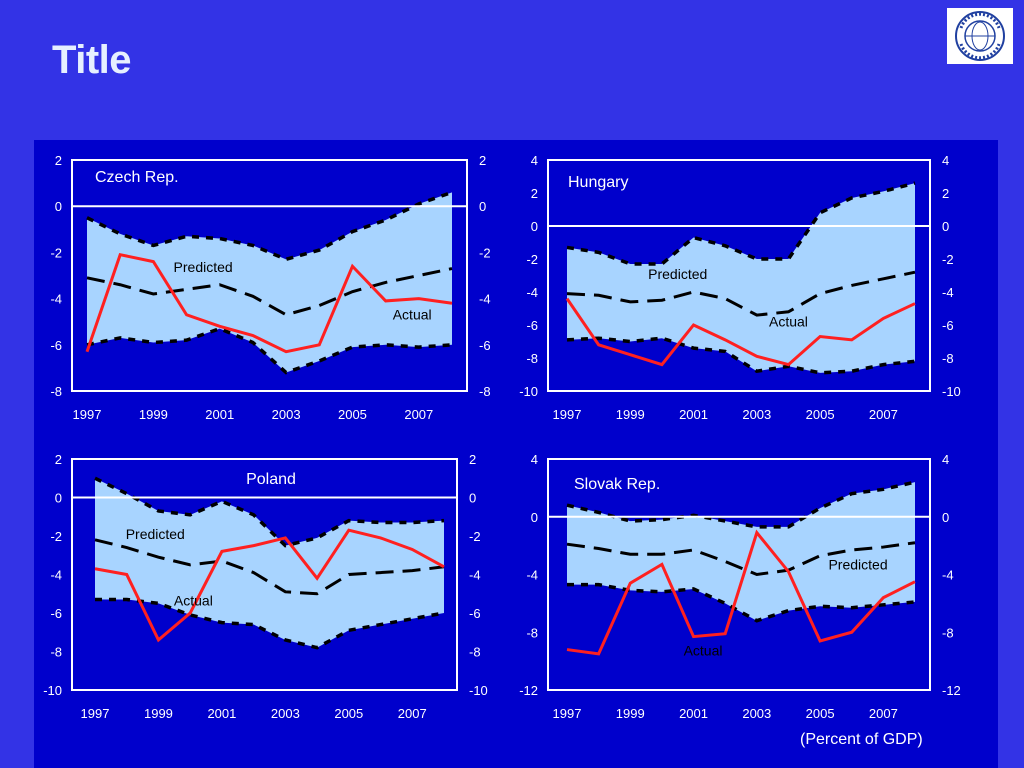 The image size is (1024, 768). I want to click on footnote: (Percent of GDP), so click(861, 739).